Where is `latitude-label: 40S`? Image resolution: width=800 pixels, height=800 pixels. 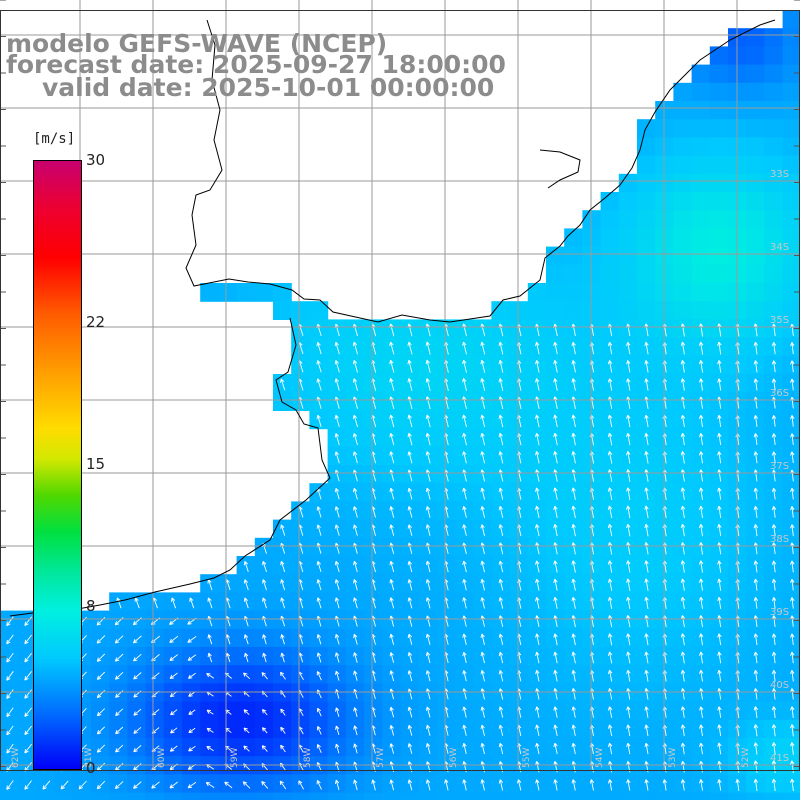 latitude-label: 40S is located at coordinates (779, 685).